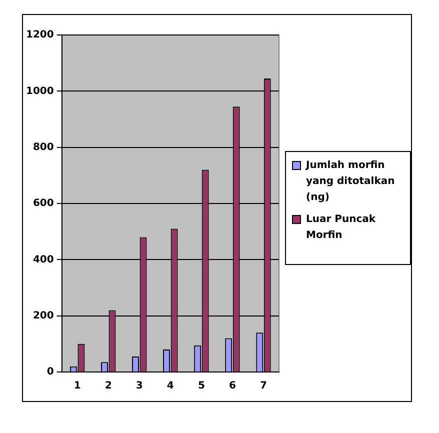  I want to click on y-tick-label: 600, so click(43, 204).